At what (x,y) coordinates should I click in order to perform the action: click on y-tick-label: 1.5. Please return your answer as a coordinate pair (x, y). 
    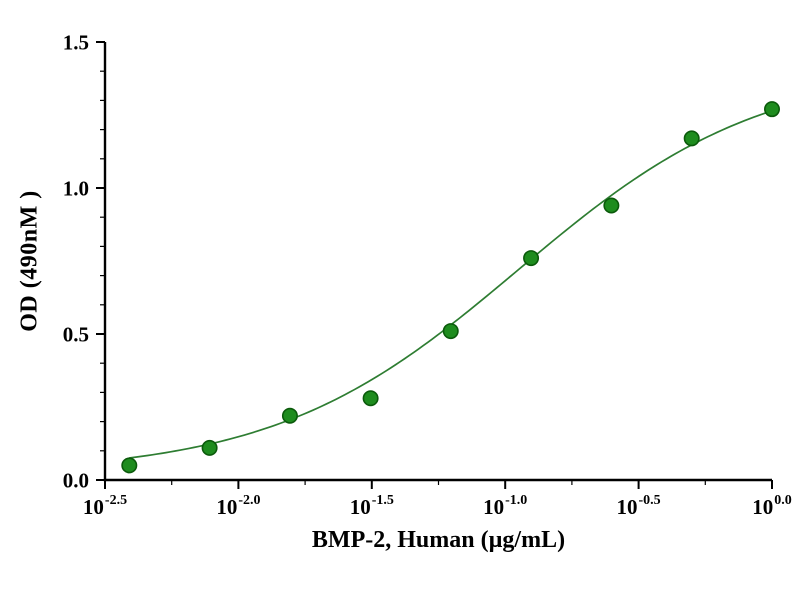
    Looking at the image, I should click on (76, 42).